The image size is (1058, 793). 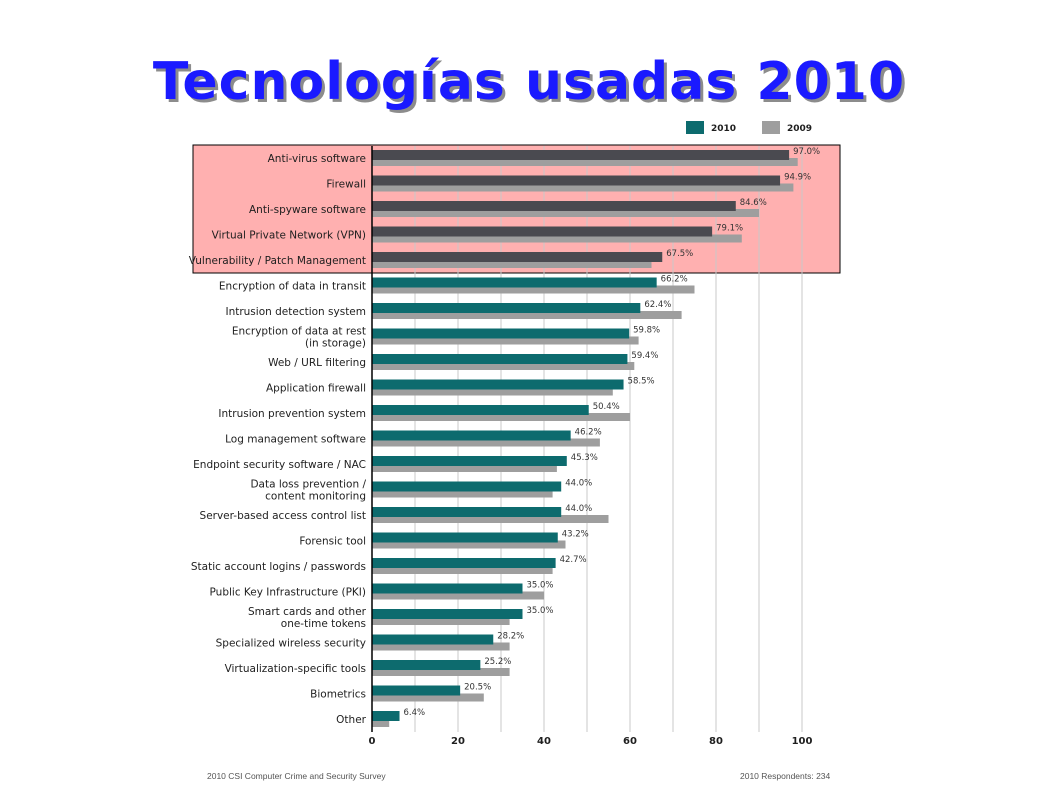 I want to click on value-label: 43.2%, so click(x=575, y=535).